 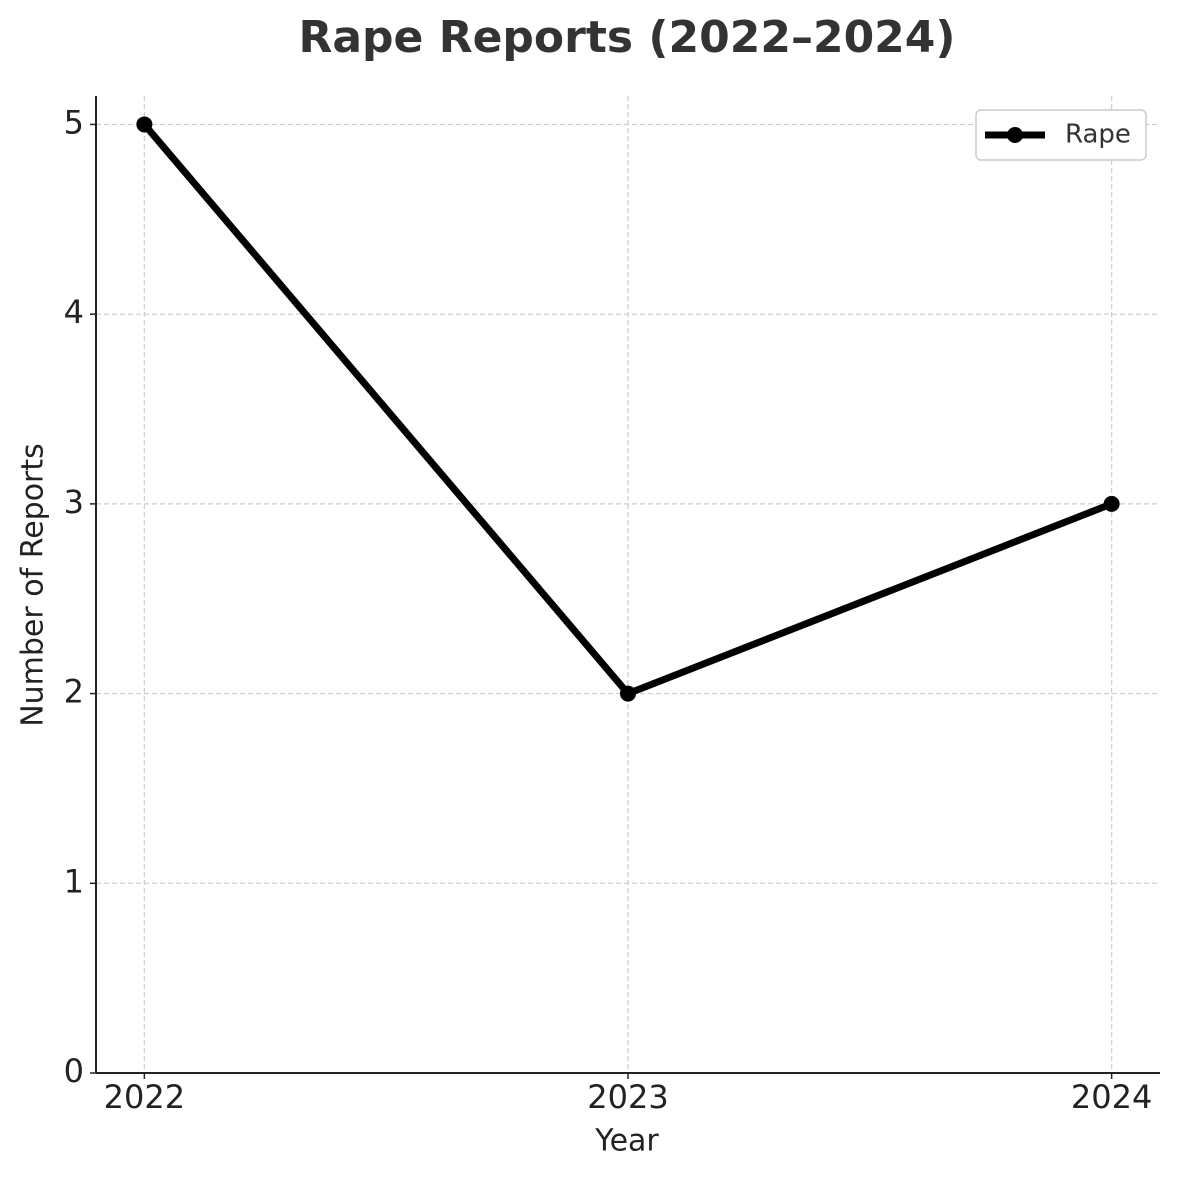 I want to click on y-tick-label: 1, so click(x=74, y=881).